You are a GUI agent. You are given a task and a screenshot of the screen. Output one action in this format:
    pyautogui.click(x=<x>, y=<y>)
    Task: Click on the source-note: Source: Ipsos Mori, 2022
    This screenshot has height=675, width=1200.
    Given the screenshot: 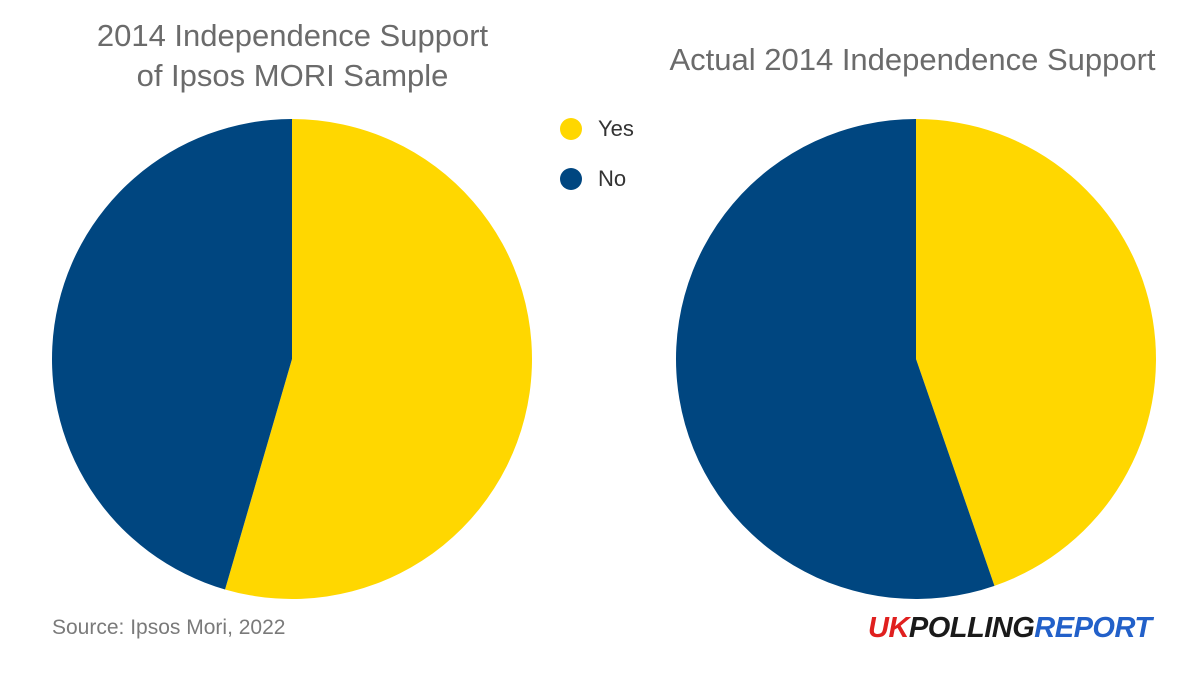 What is the action you would take?
    pyautogui.click(x=169, y=627)
    